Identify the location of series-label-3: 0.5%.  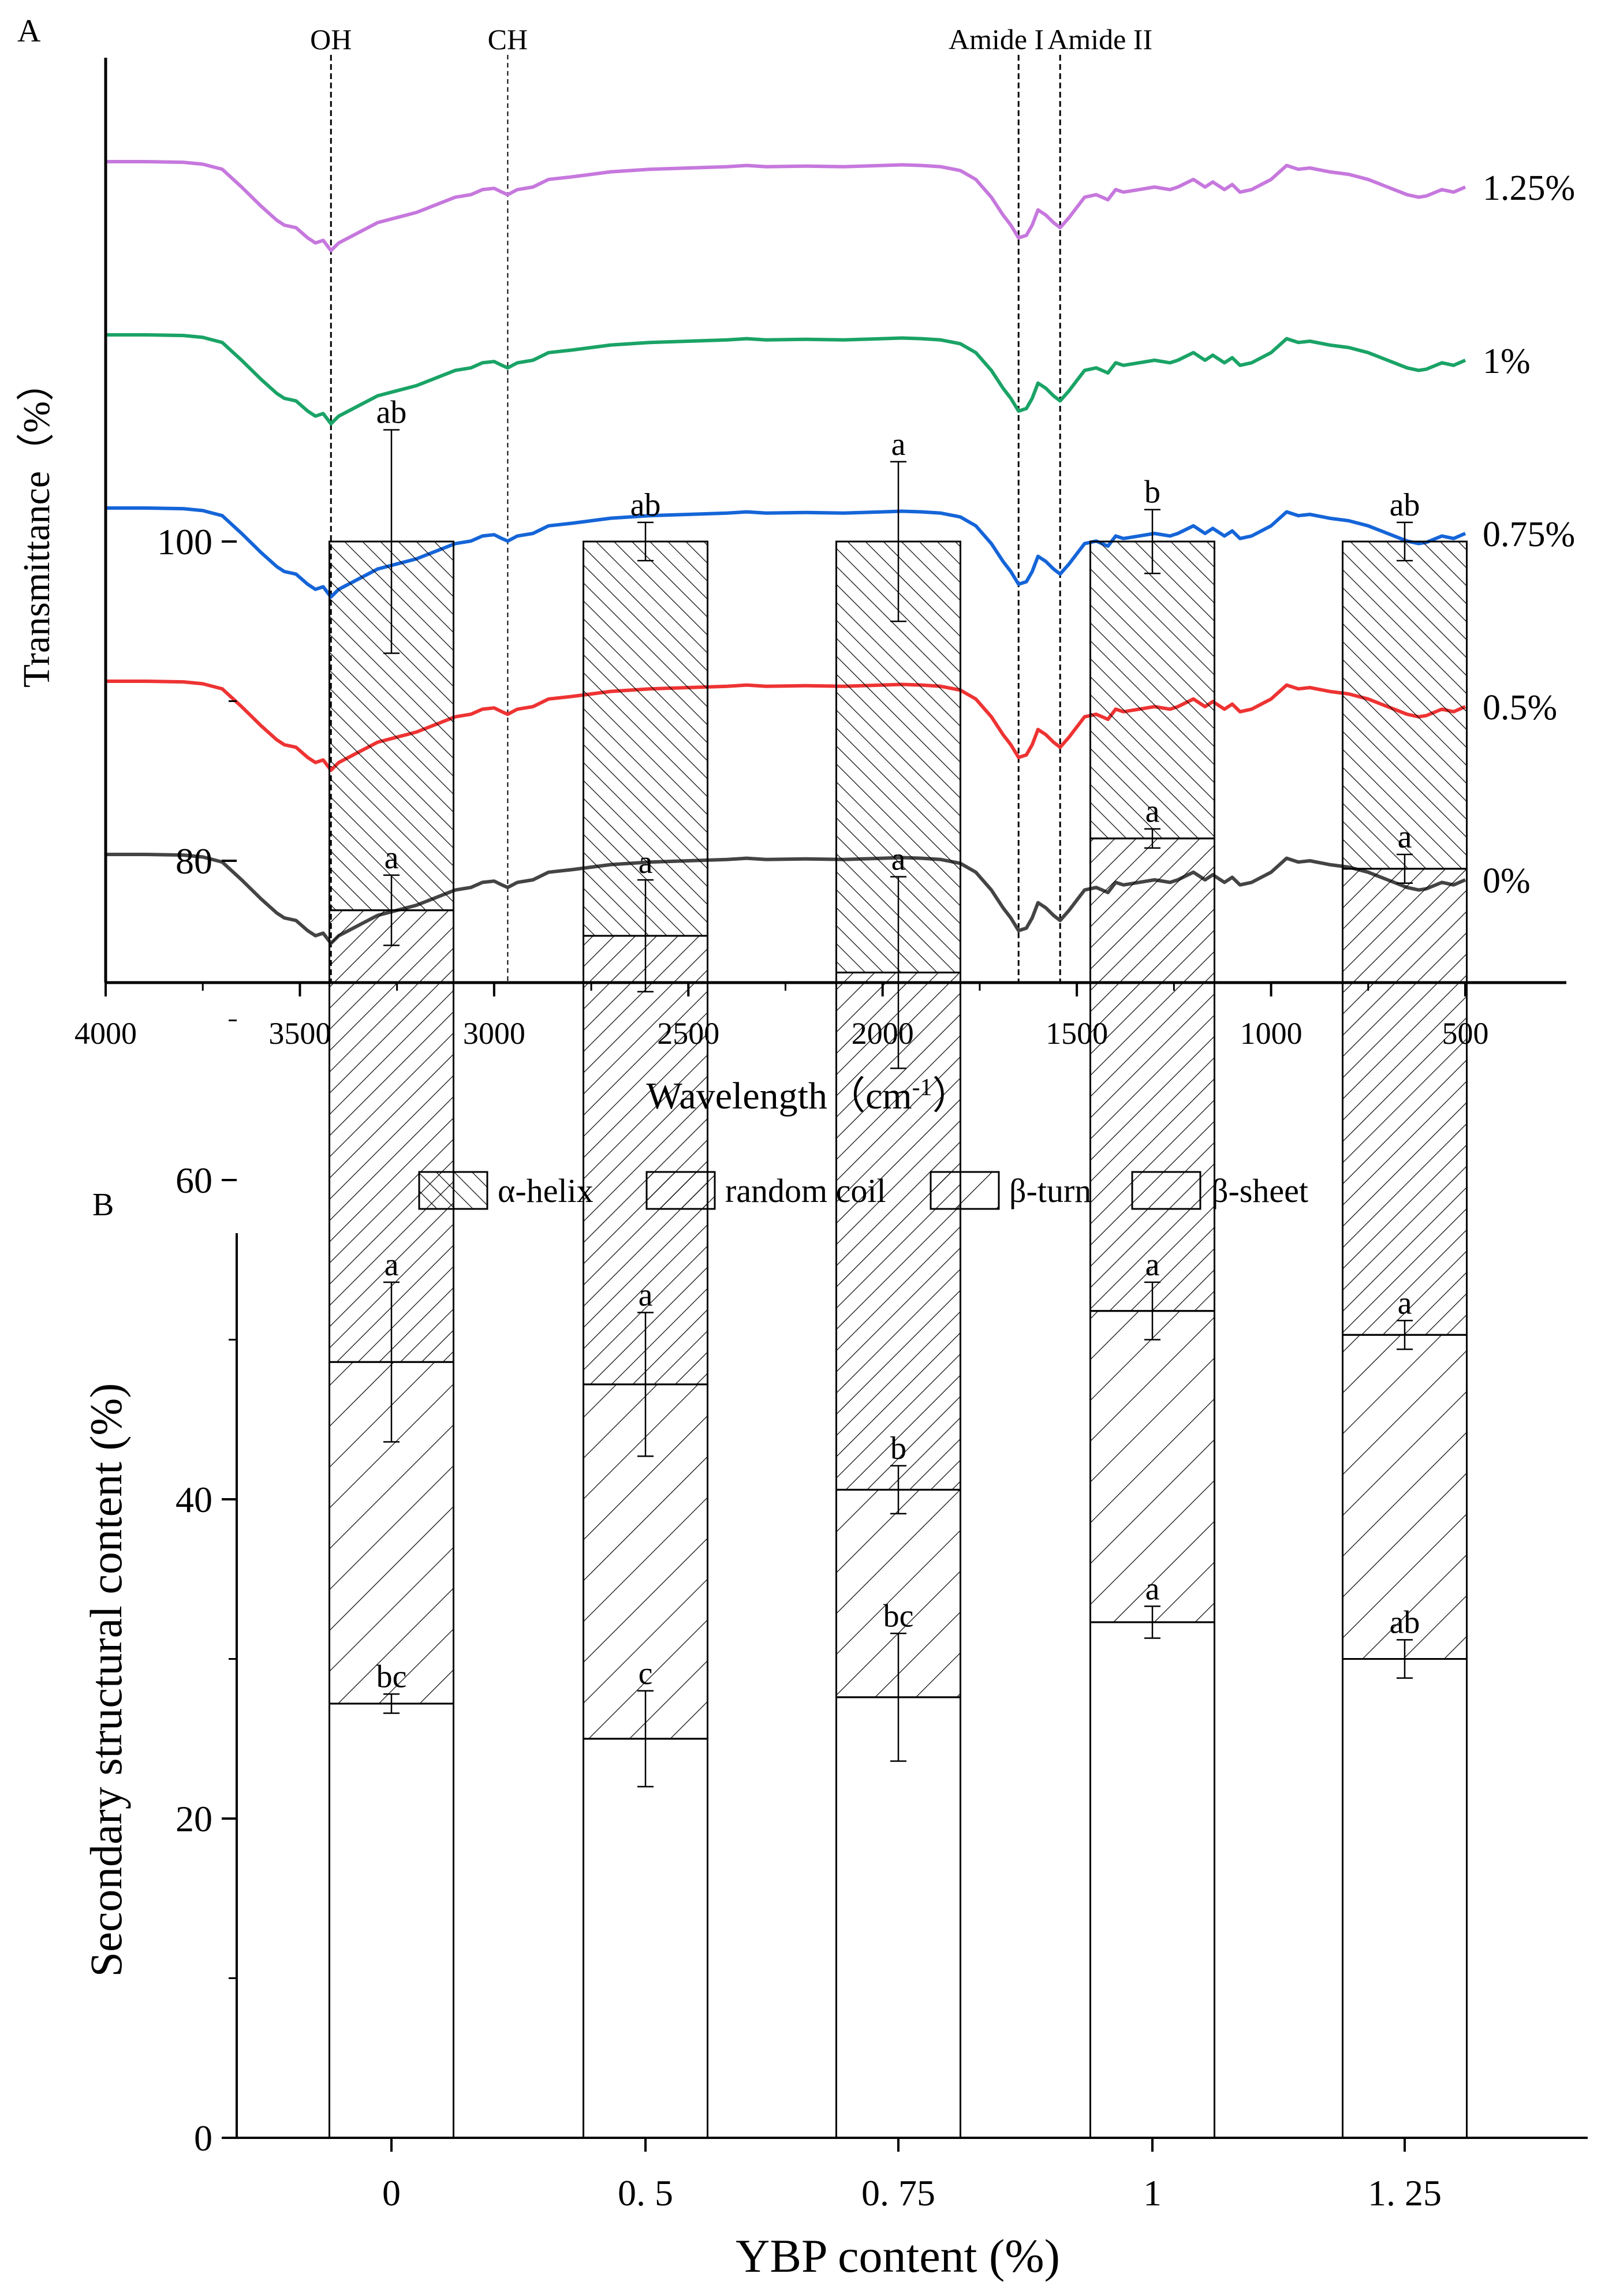
(1520, 707).